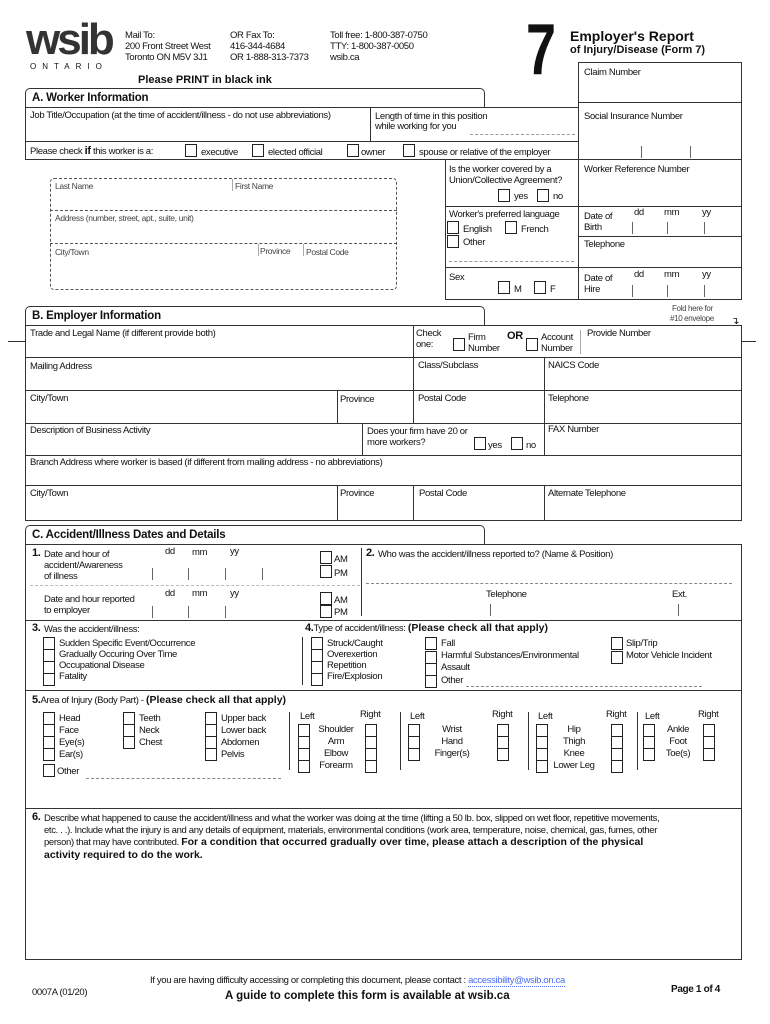  What do you see at coordinates (443, 493) in the screenshot?
I see `branch-postal-field: Postal Code` at bounding box center [443, 493].